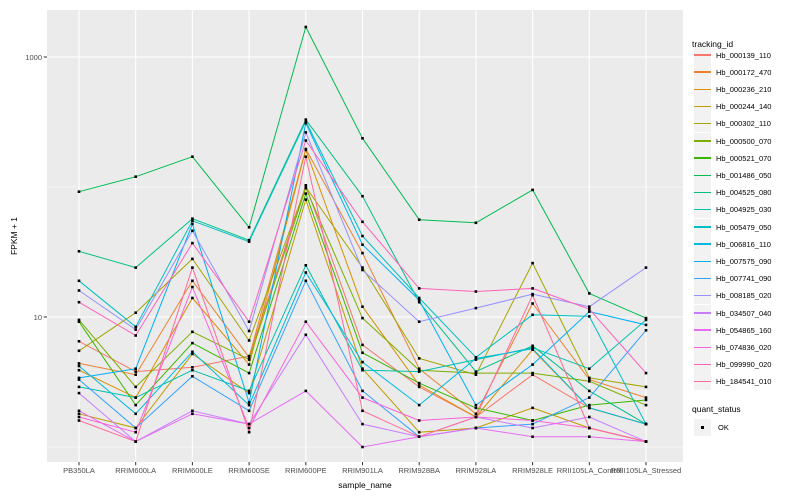 This screenshot has width=800, height=500. Describe the element at coordinates (744, 279) in the screenshot. I see `legend-entry-label: Hb_007741_090` at that location.